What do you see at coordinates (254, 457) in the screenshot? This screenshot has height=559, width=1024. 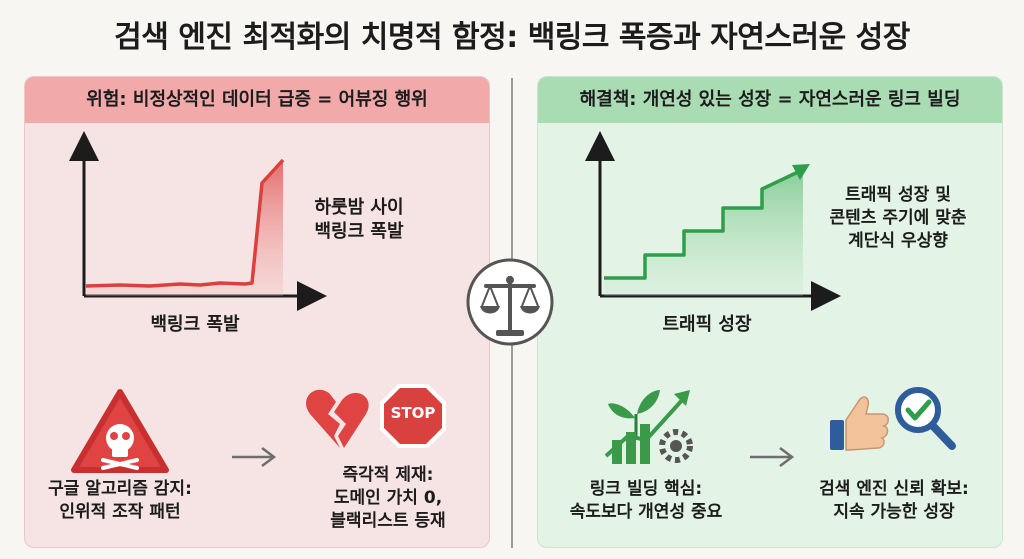 I see `left-flow-arrow` at bounding box center [254, 457].